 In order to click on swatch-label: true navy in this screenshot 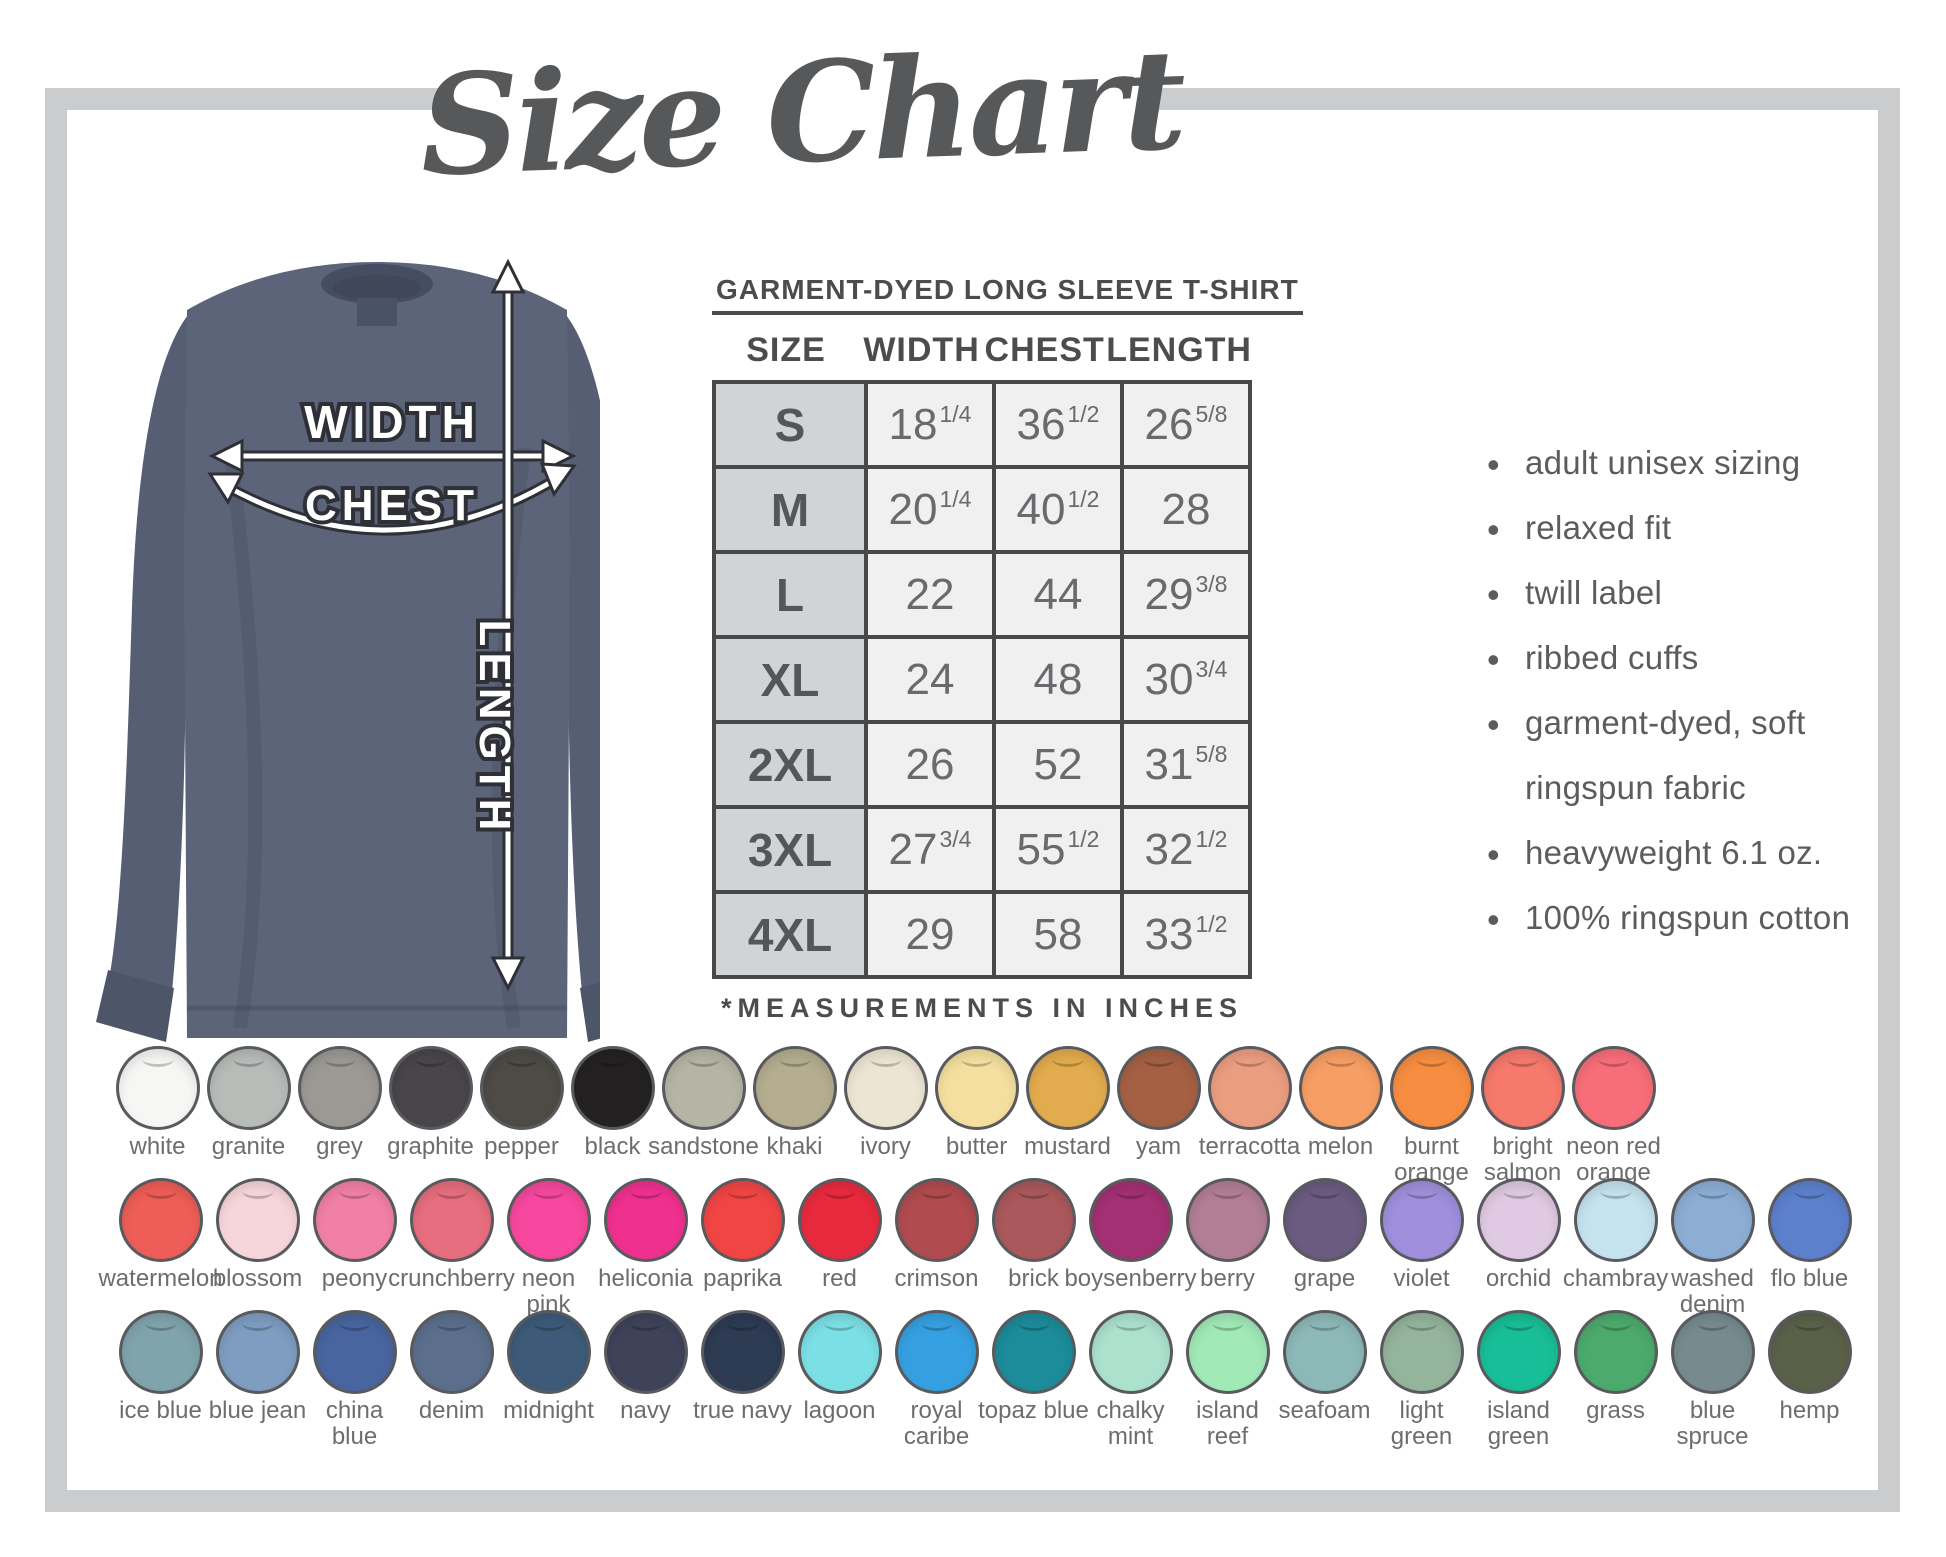, I will do `click(742, 1410)`.